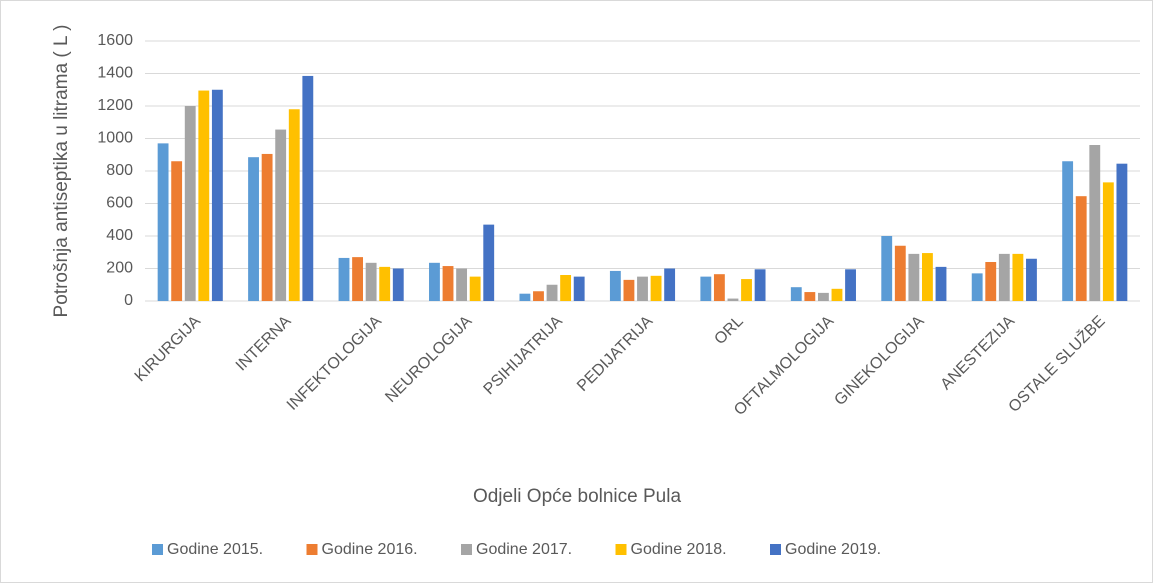 The image size is (1153, 588). I want to click on legend-label: Godine 2019., so click(833, 549).